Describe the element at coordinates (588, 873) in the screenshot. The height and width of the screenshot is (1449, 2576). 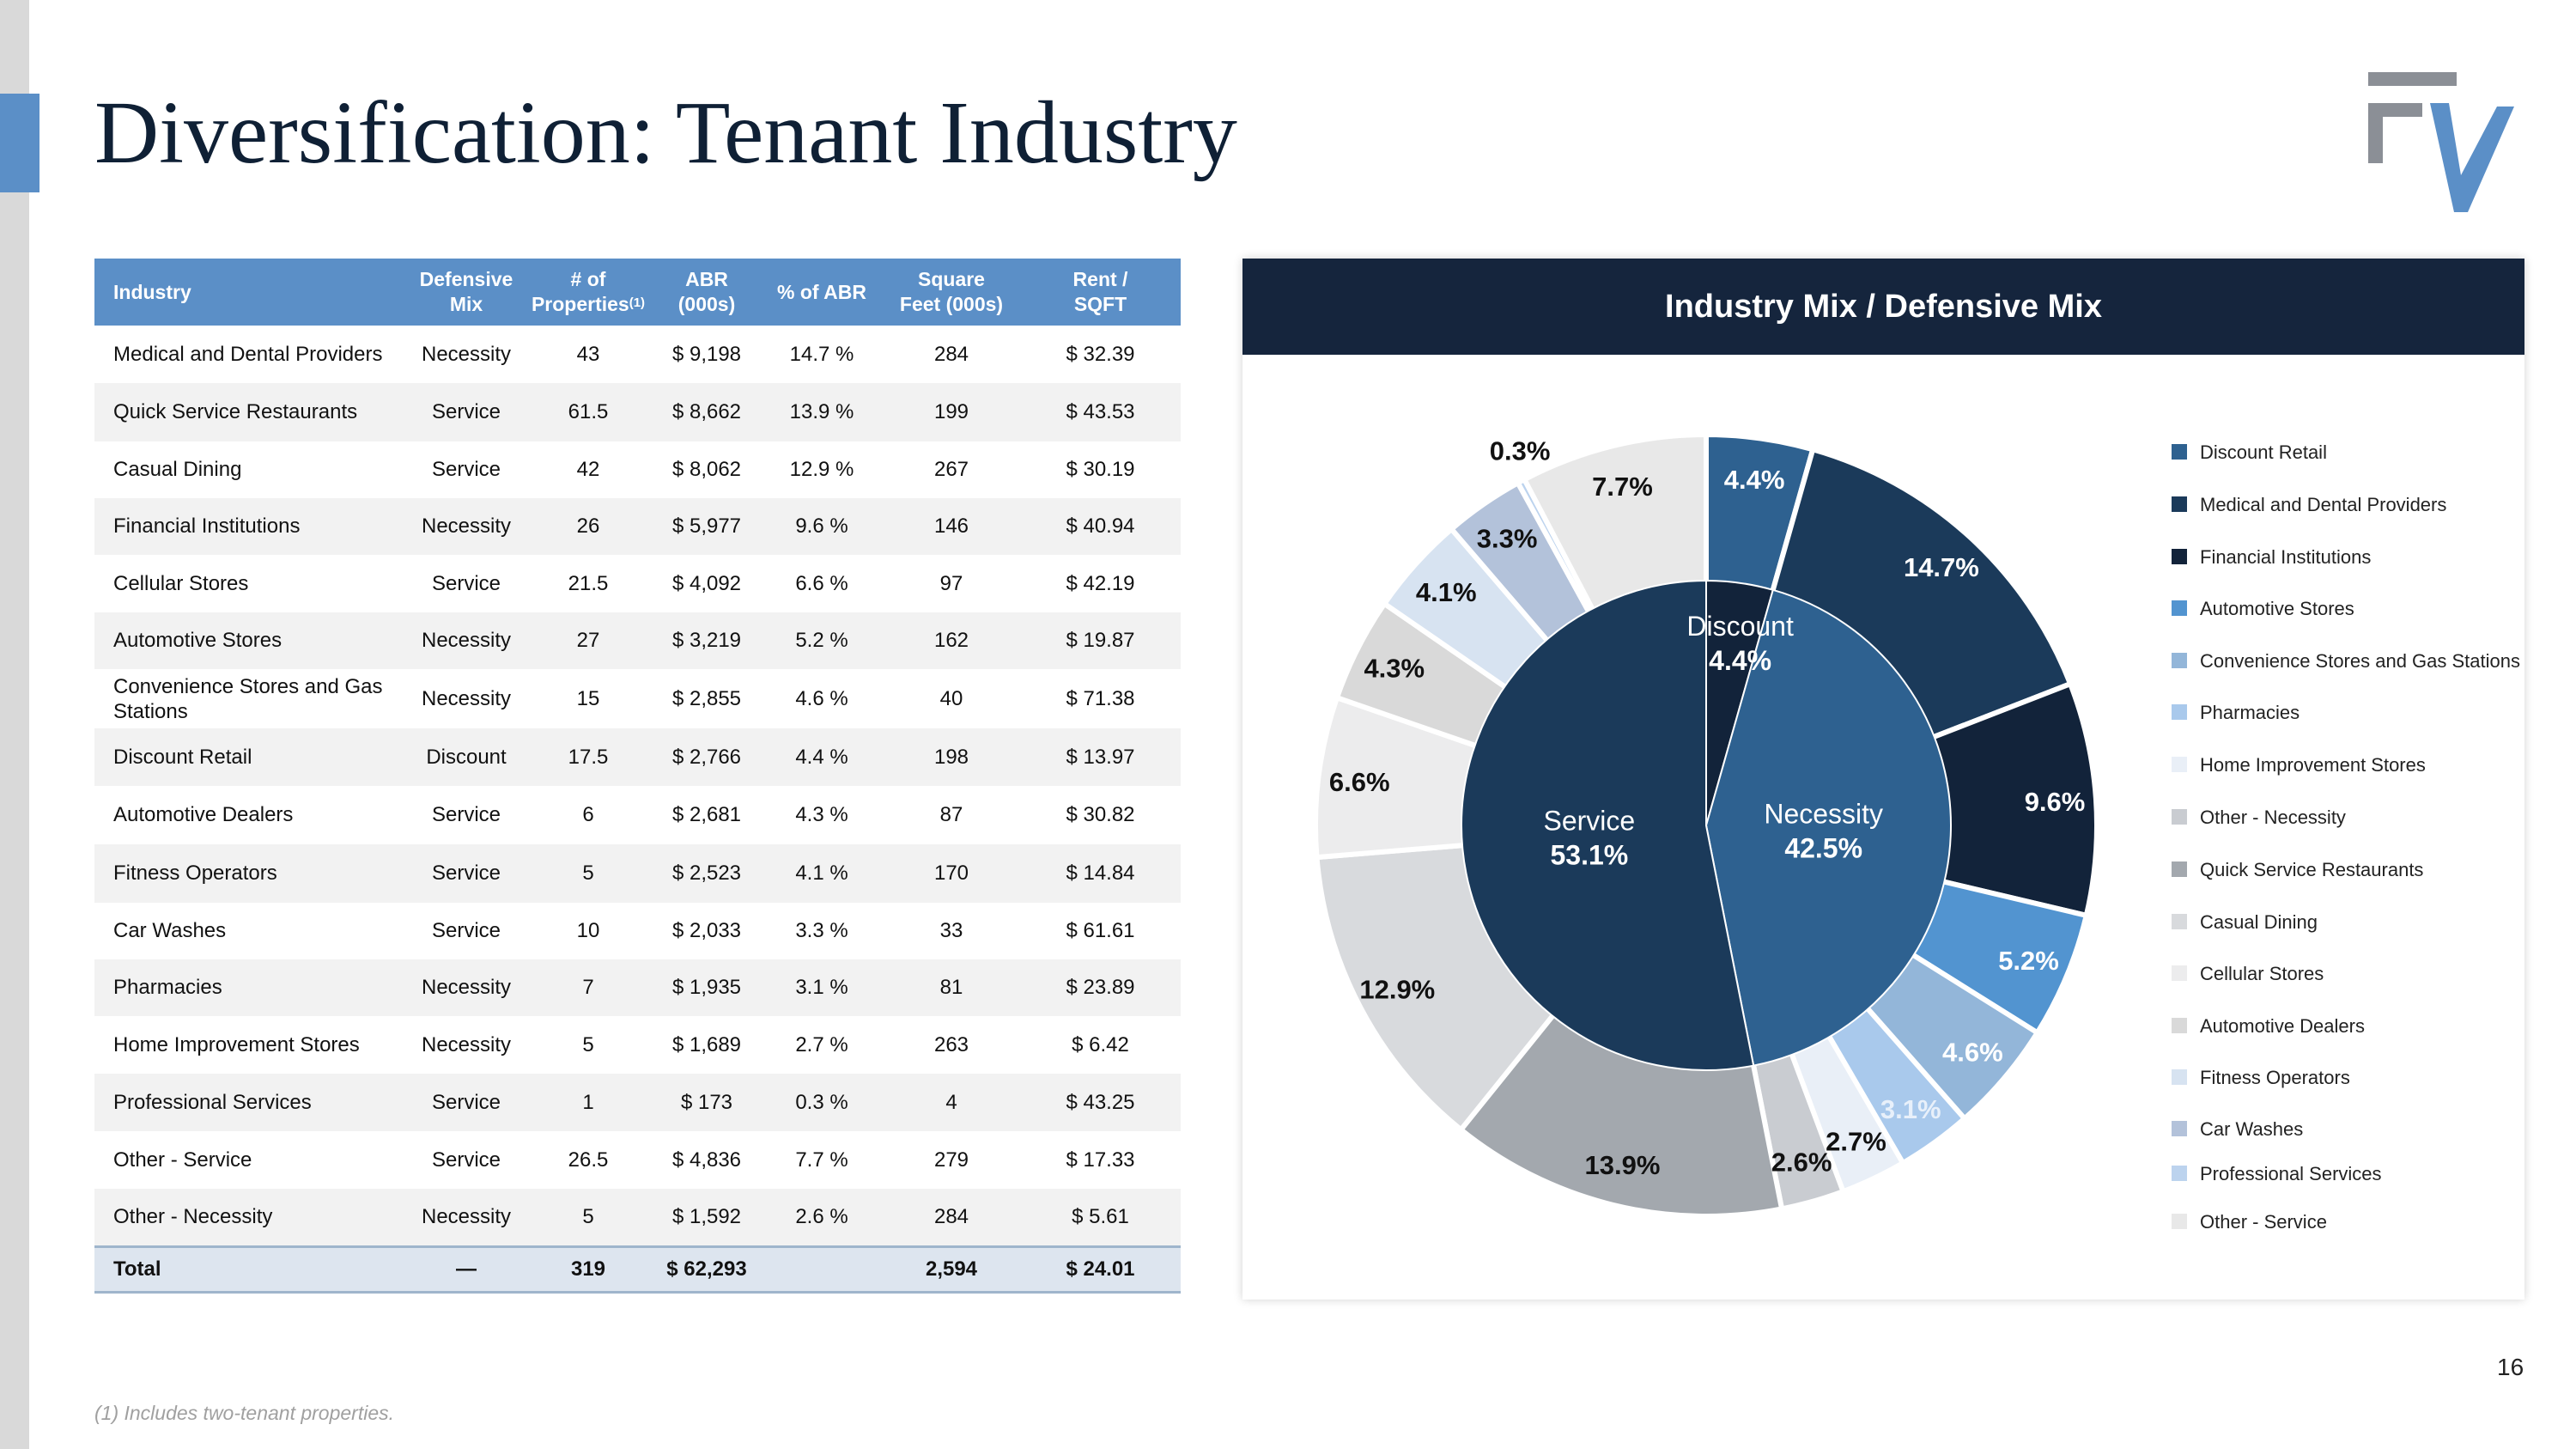
I see `cell-props: 5` at that location.